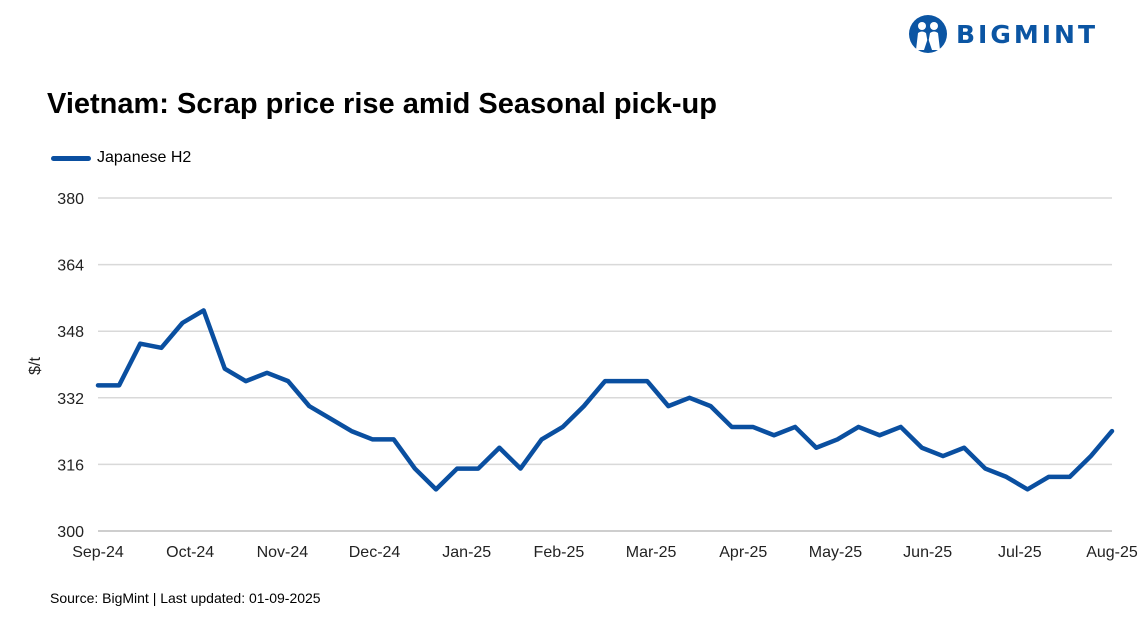  What do you see at coordinates (1112, 552) in the screenshot?
I see `x-tick-label: Aug-25` at bounding box center [1112, 552].